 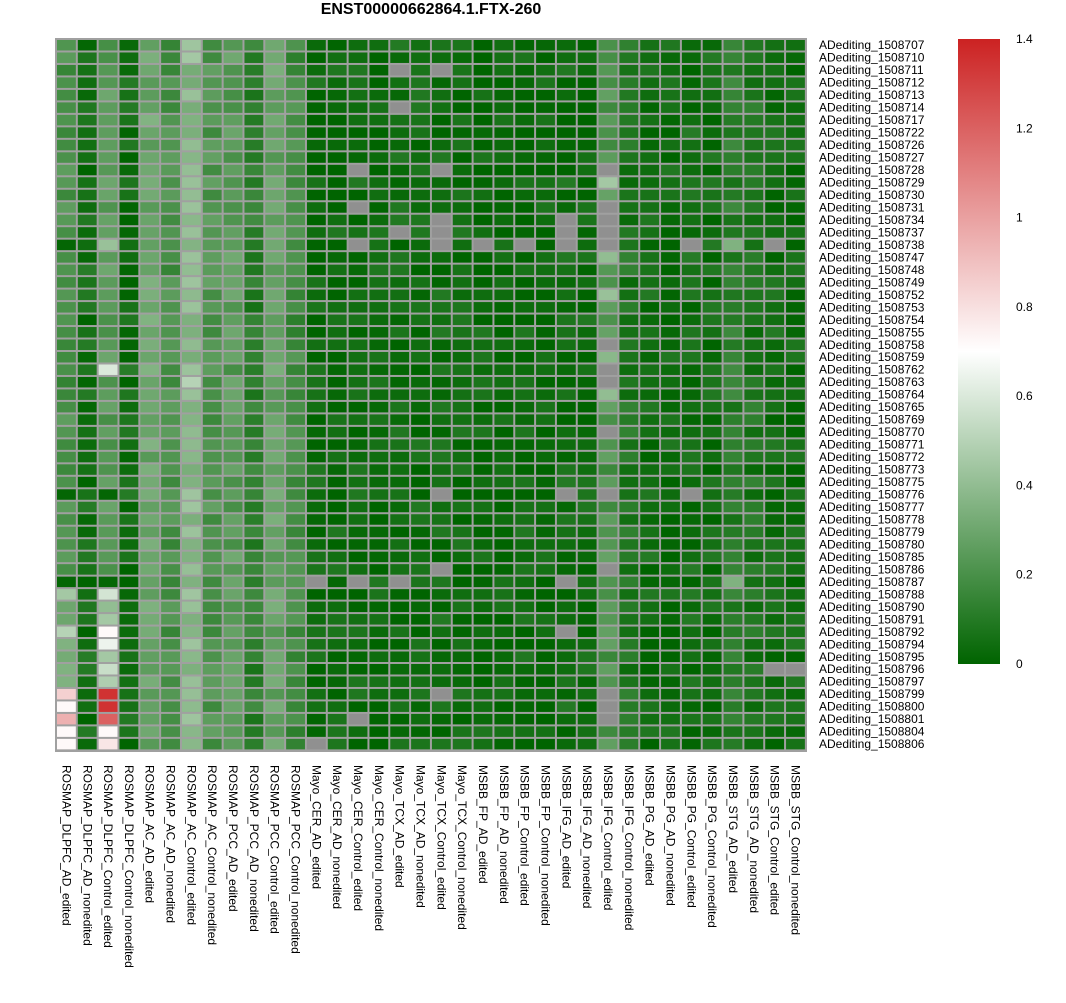 I want to click on column-label: ROSMAP_PCC_Control_nonedited, so click(x=296, y=859).